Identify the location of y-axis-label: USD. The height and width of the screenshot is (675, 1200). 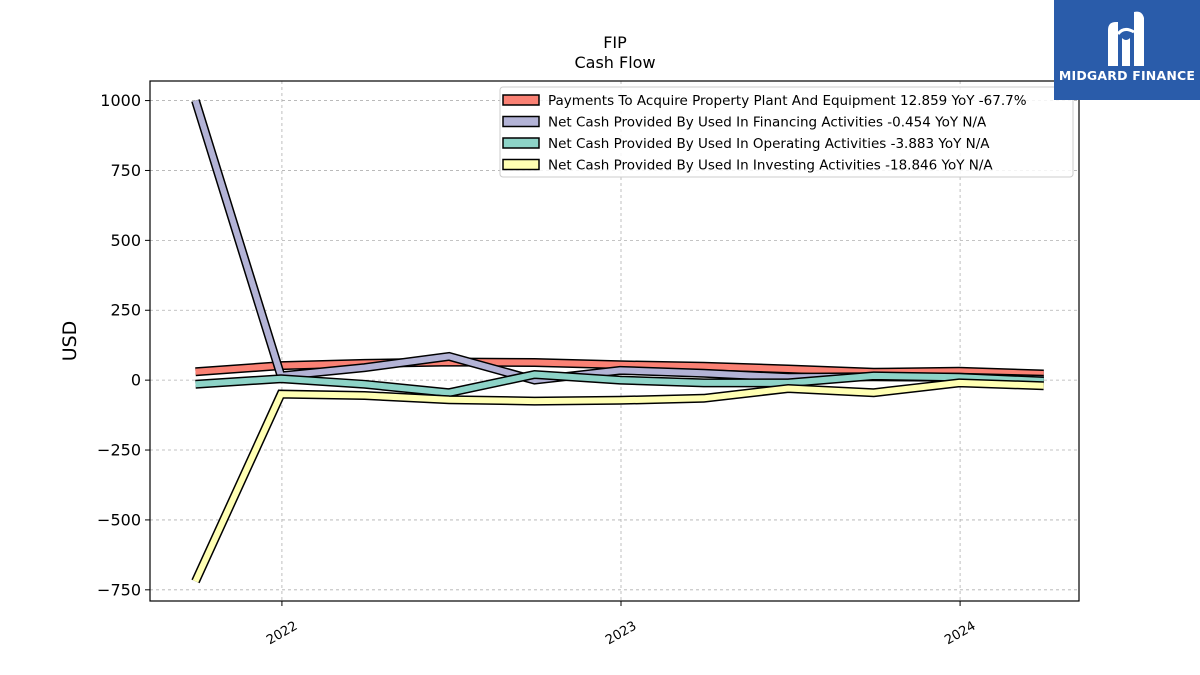
(70, 341).